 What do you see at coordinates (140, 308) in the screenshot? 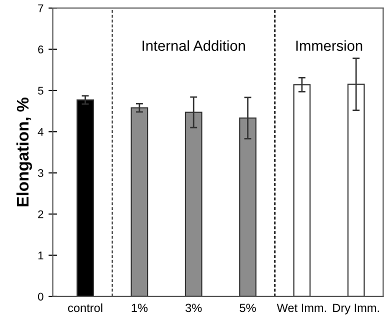
I see `x-tick-label: 1%` at bounding box center [140, 308].